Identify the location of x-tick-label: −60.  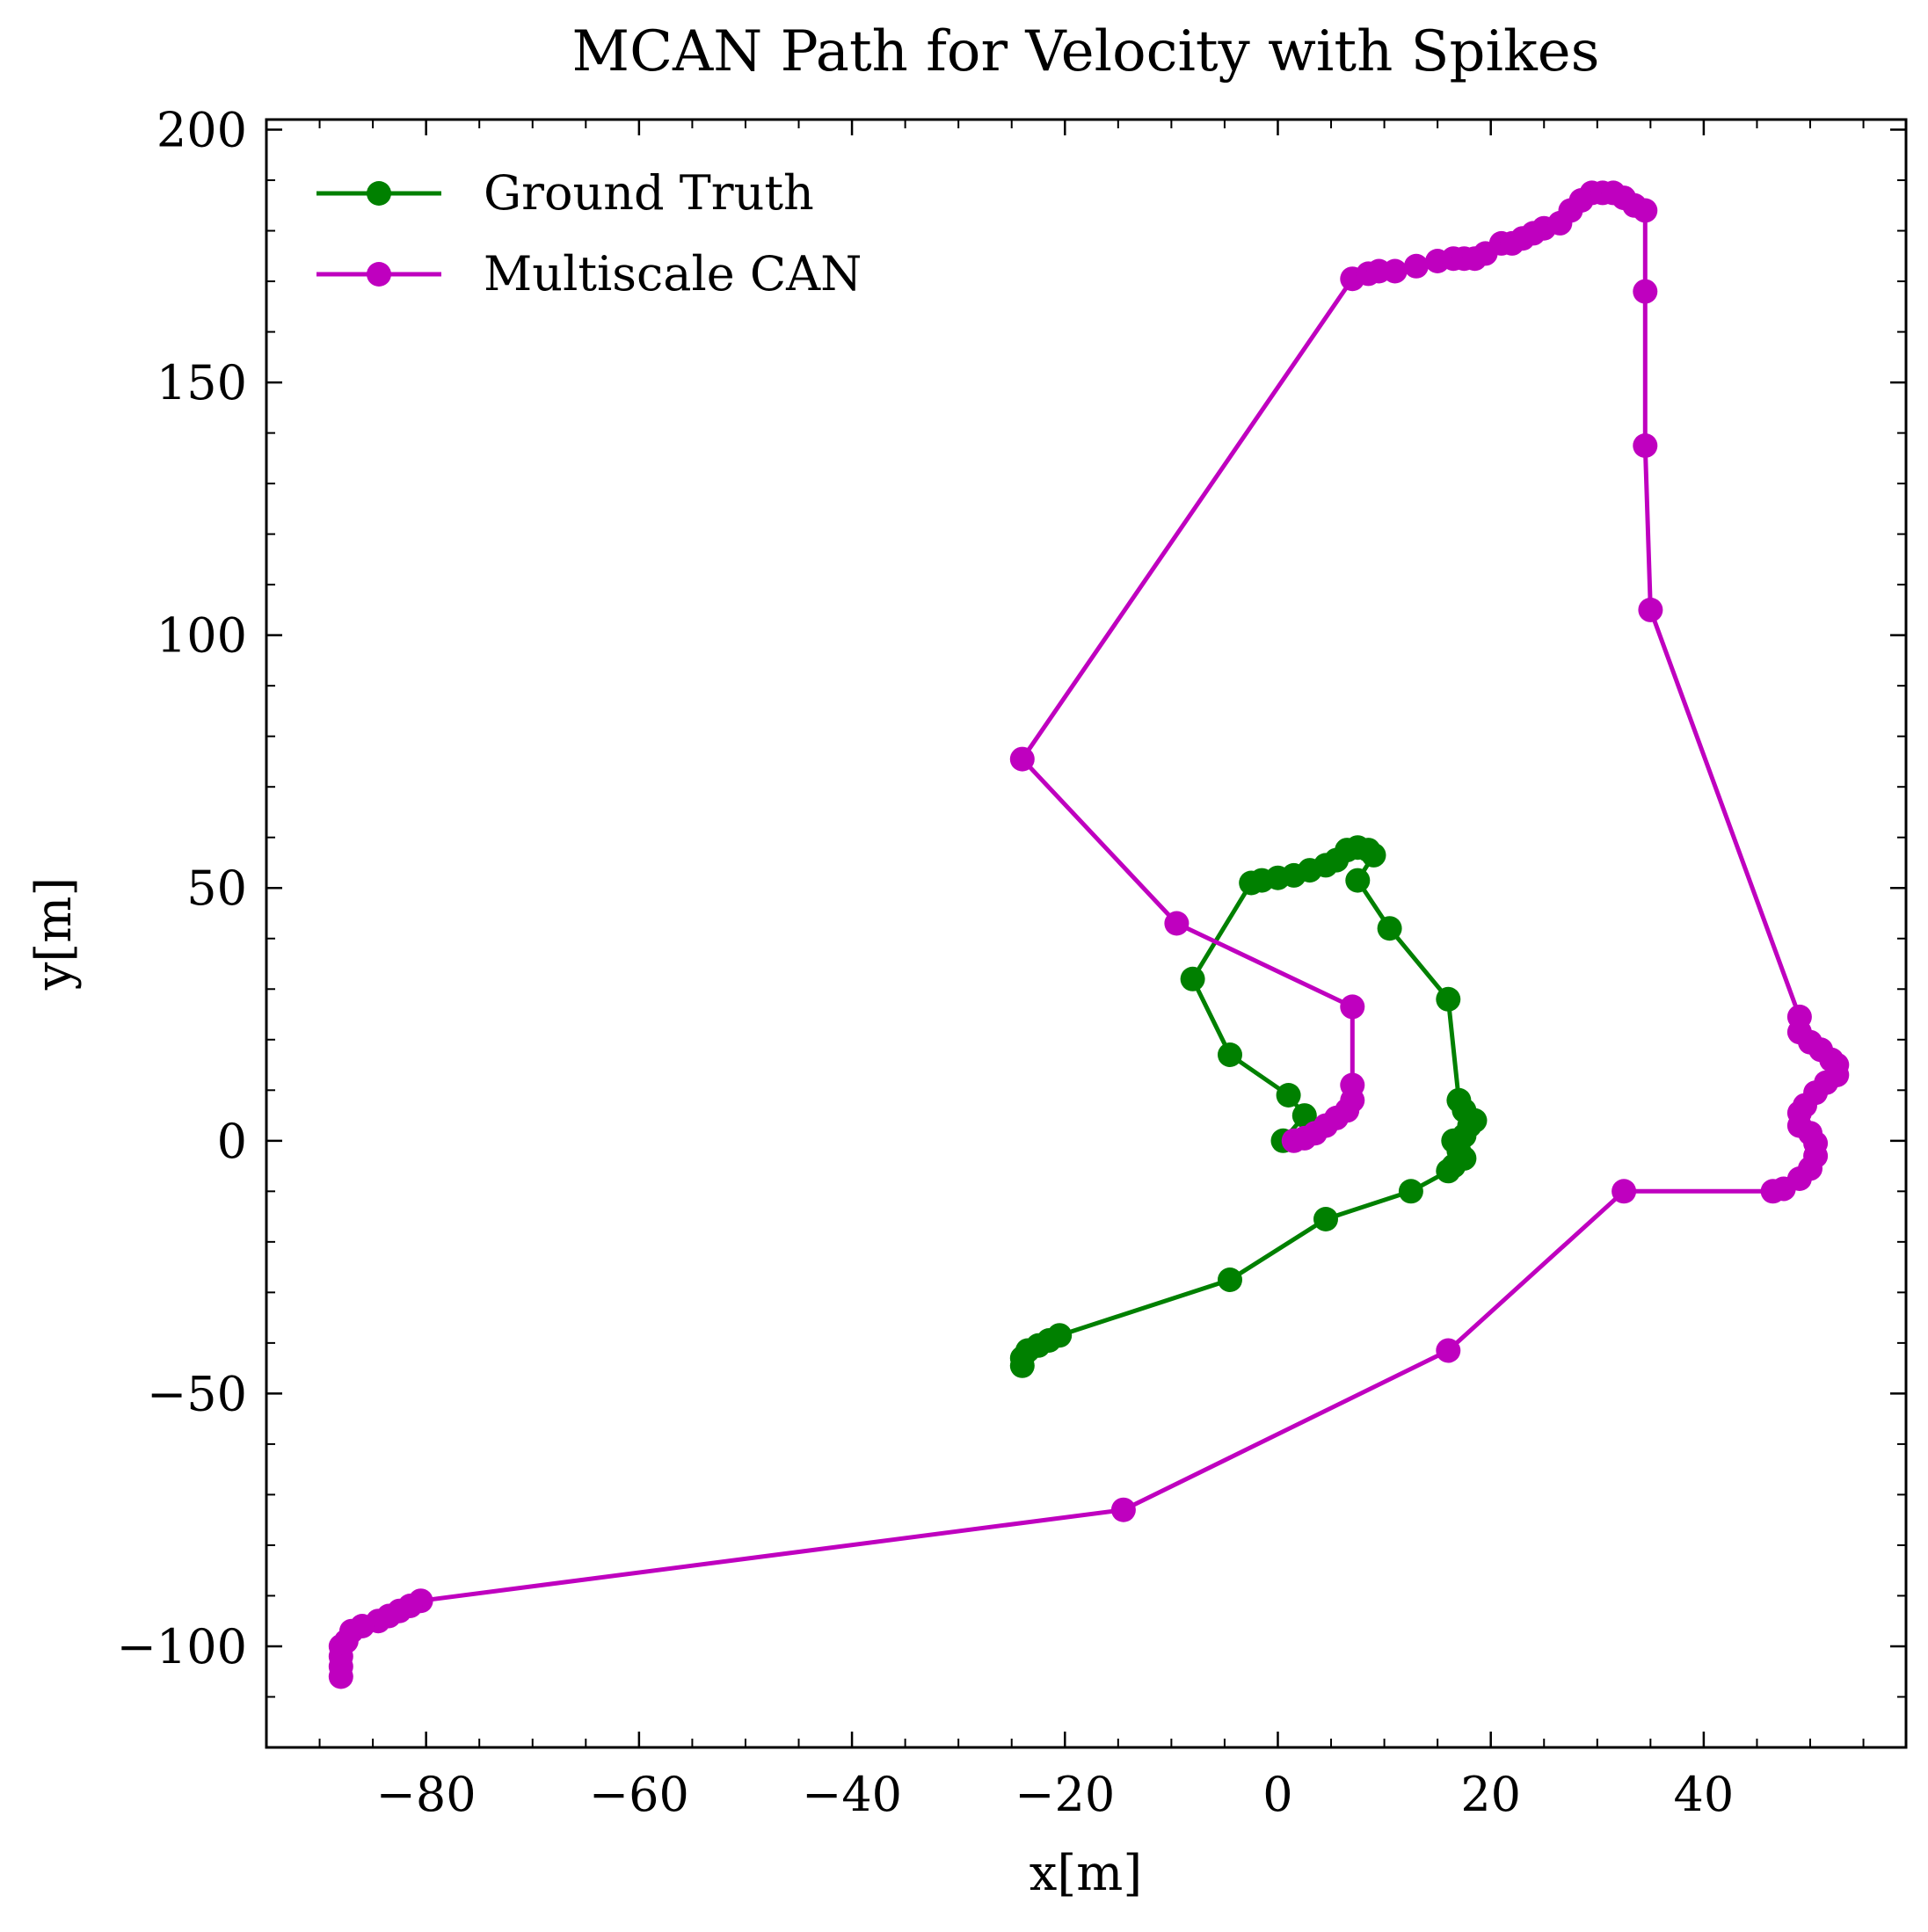
(639, 1794).